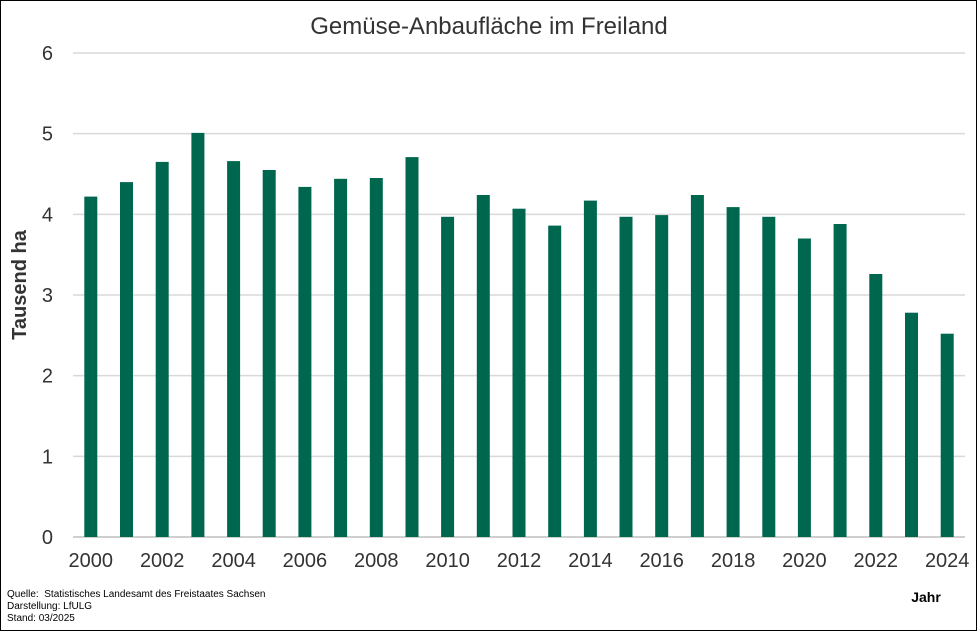 This screenshot has height=631, width=977. What do you see at coordinates (448, 377) in the screenshot?
I see `bar-2010` at bounding box center [448, 377].